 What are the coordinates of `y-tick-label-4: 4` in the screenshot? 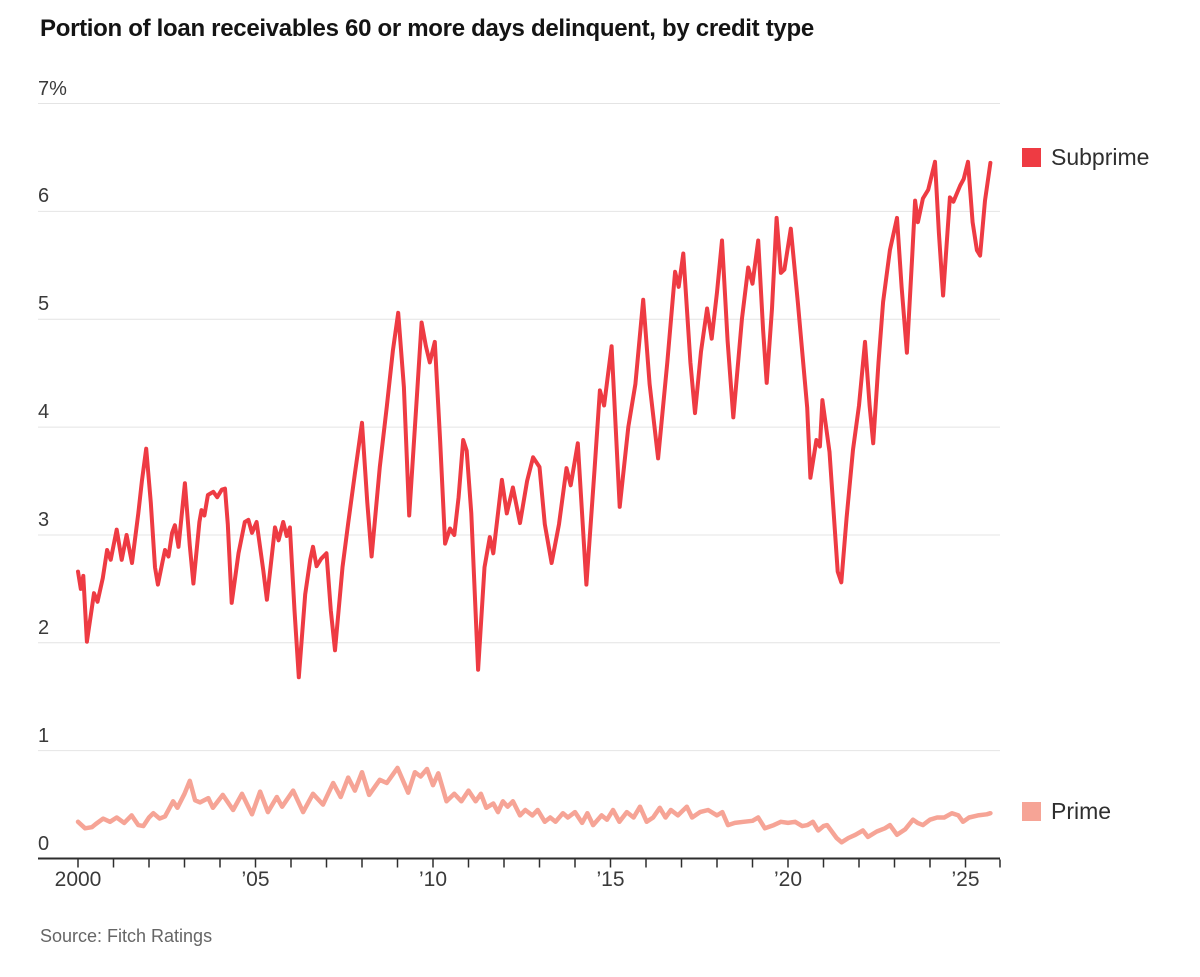 It's located at (44, 412).